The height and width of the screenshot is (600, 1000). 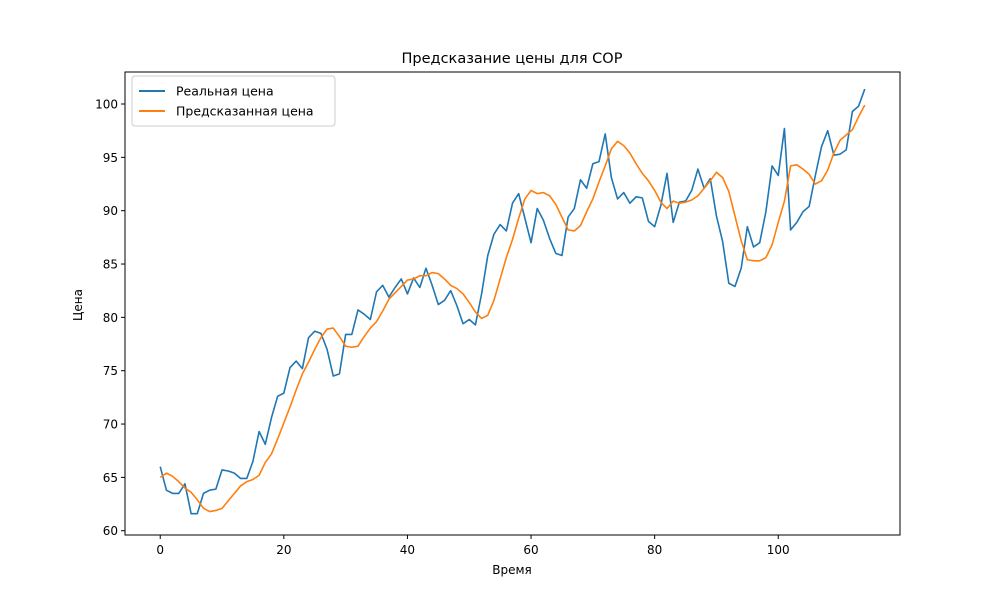 What do you see at coordinates (512, 570) in the screenshot?
I see `x-axis-label: Время` at bounding box center [512, 570].